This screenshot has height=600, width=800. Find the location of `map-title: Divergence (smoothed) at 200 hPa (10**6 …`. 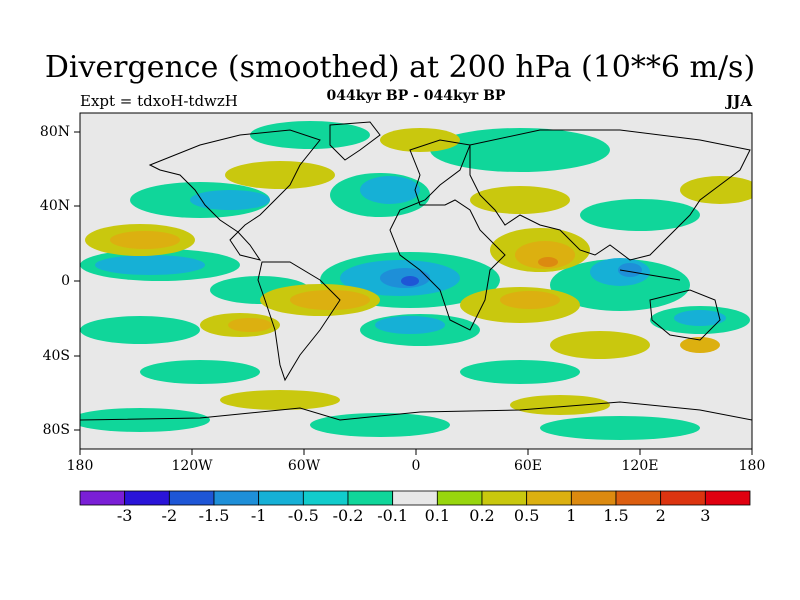

map-title: Divergence (smoothed) at 200 hPa (10**6 … is located at coordinates (400, 67).